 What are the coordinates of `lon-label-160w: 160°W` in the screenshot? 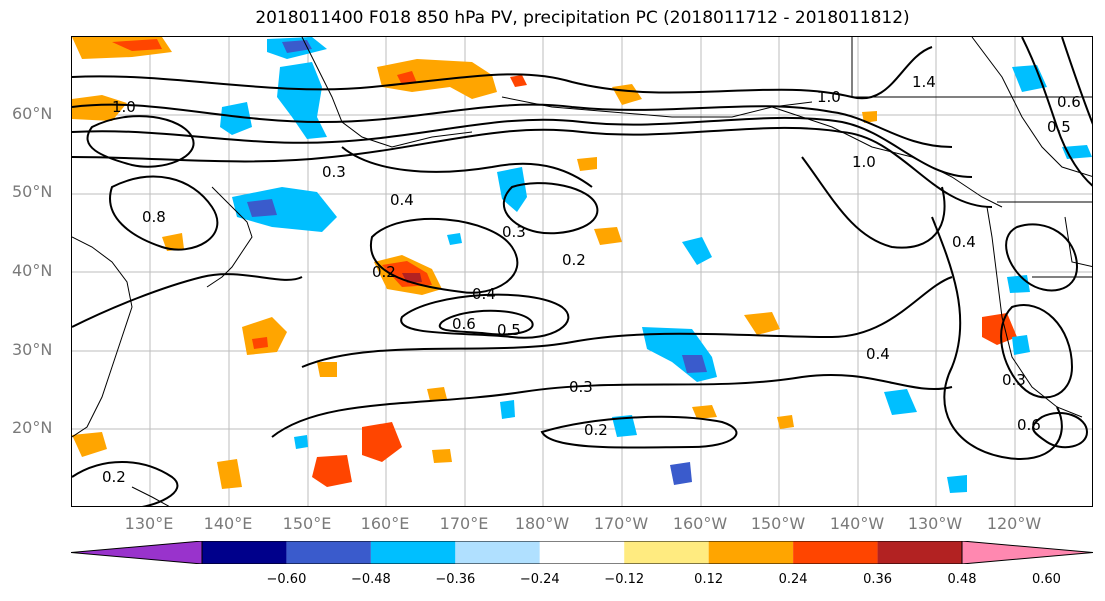 It's located at (700, 523).